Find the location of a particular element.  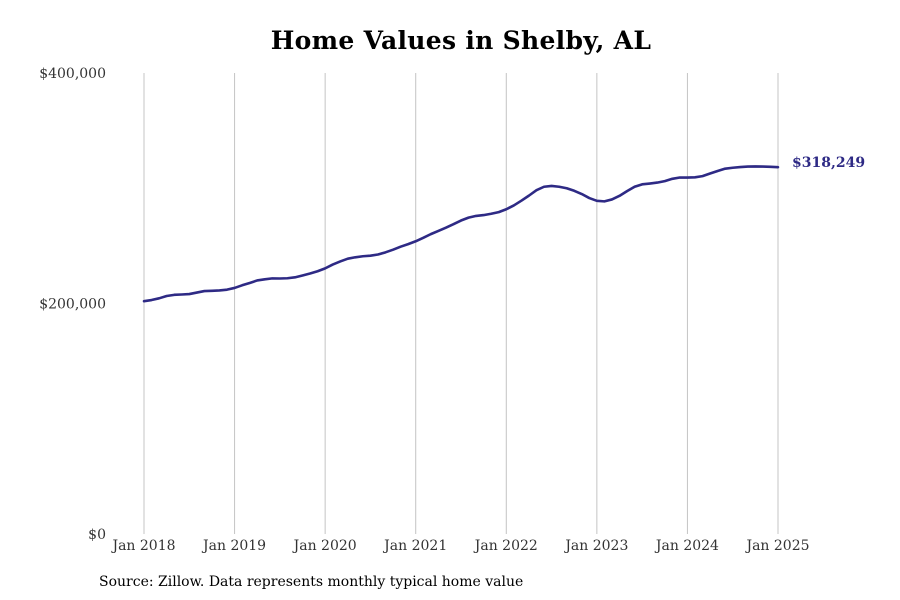

label-layer: $318,249 is located at coordinates (828, 163).